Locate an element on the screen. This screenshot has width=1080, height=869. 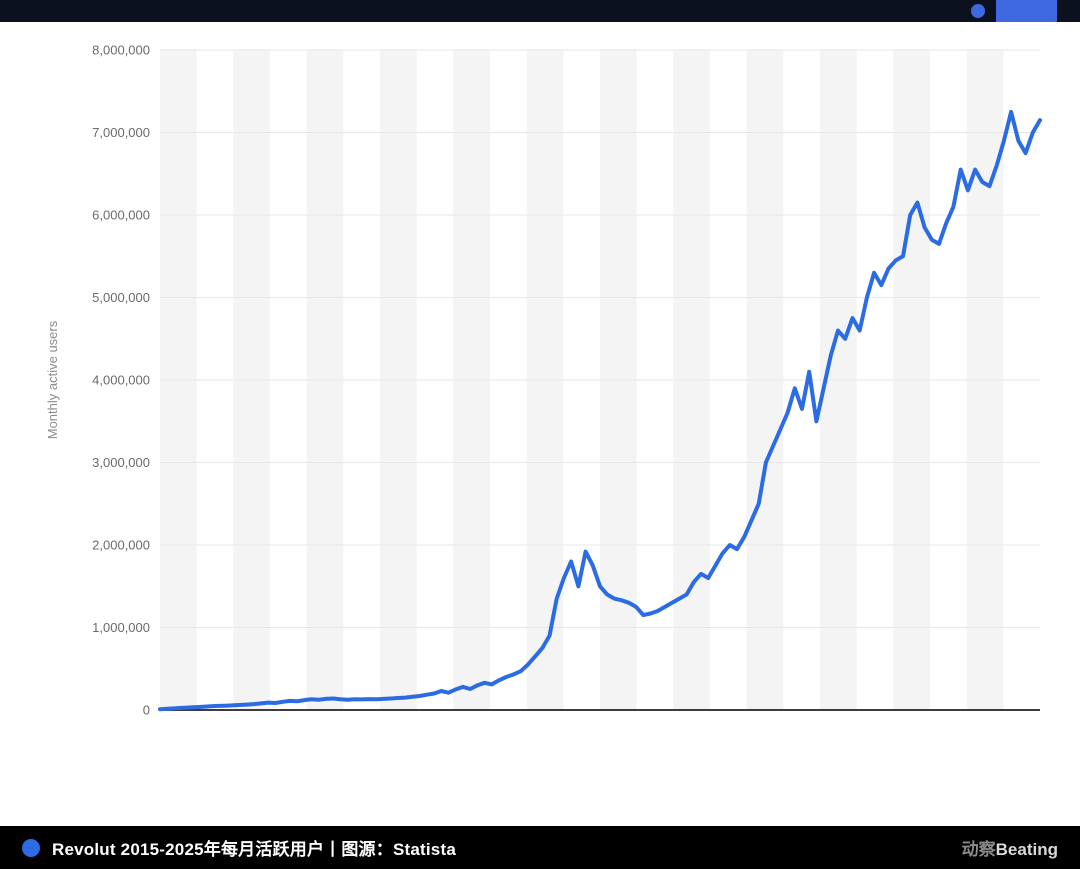
y-tick-label: 6,000,000 is located at coordinates (121, 215).